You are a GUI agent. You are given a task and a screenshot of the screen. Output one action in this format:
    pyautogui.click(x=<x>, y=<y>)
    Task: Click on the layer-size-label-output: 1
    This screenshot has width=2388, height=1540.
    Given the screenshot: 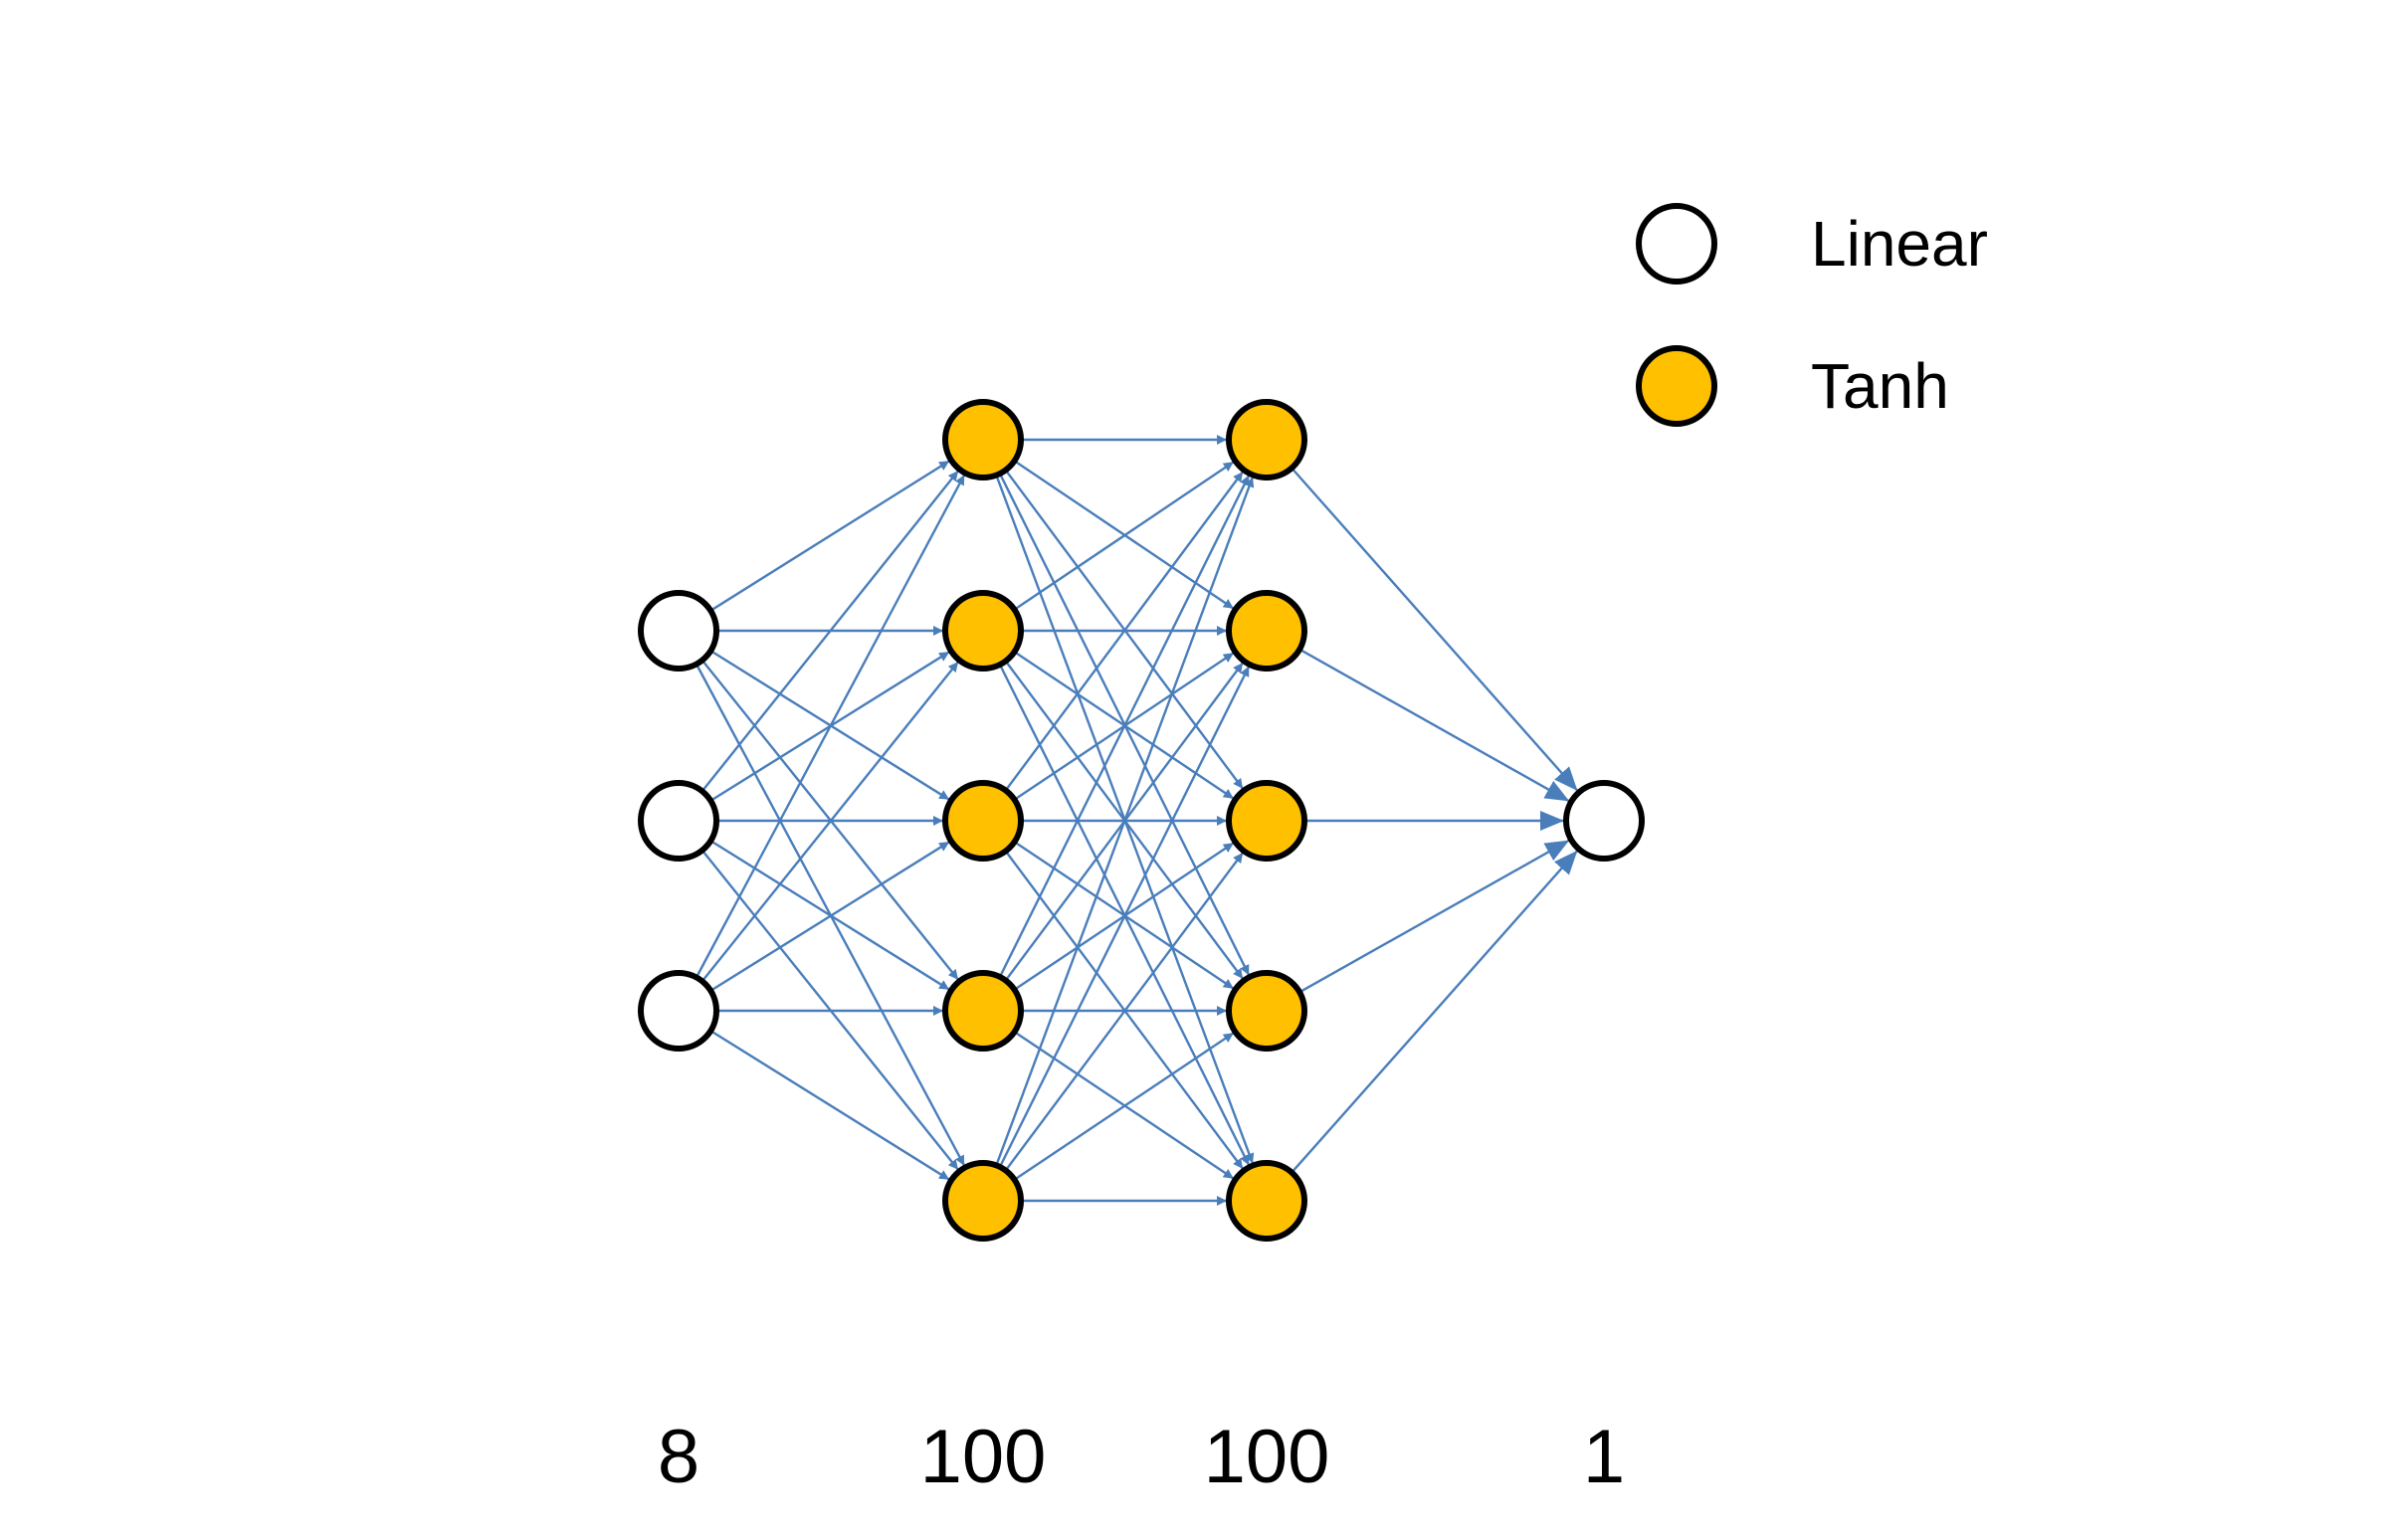 What is the action you would take?
    pyautogui.click(x=1604, y=1457)
    